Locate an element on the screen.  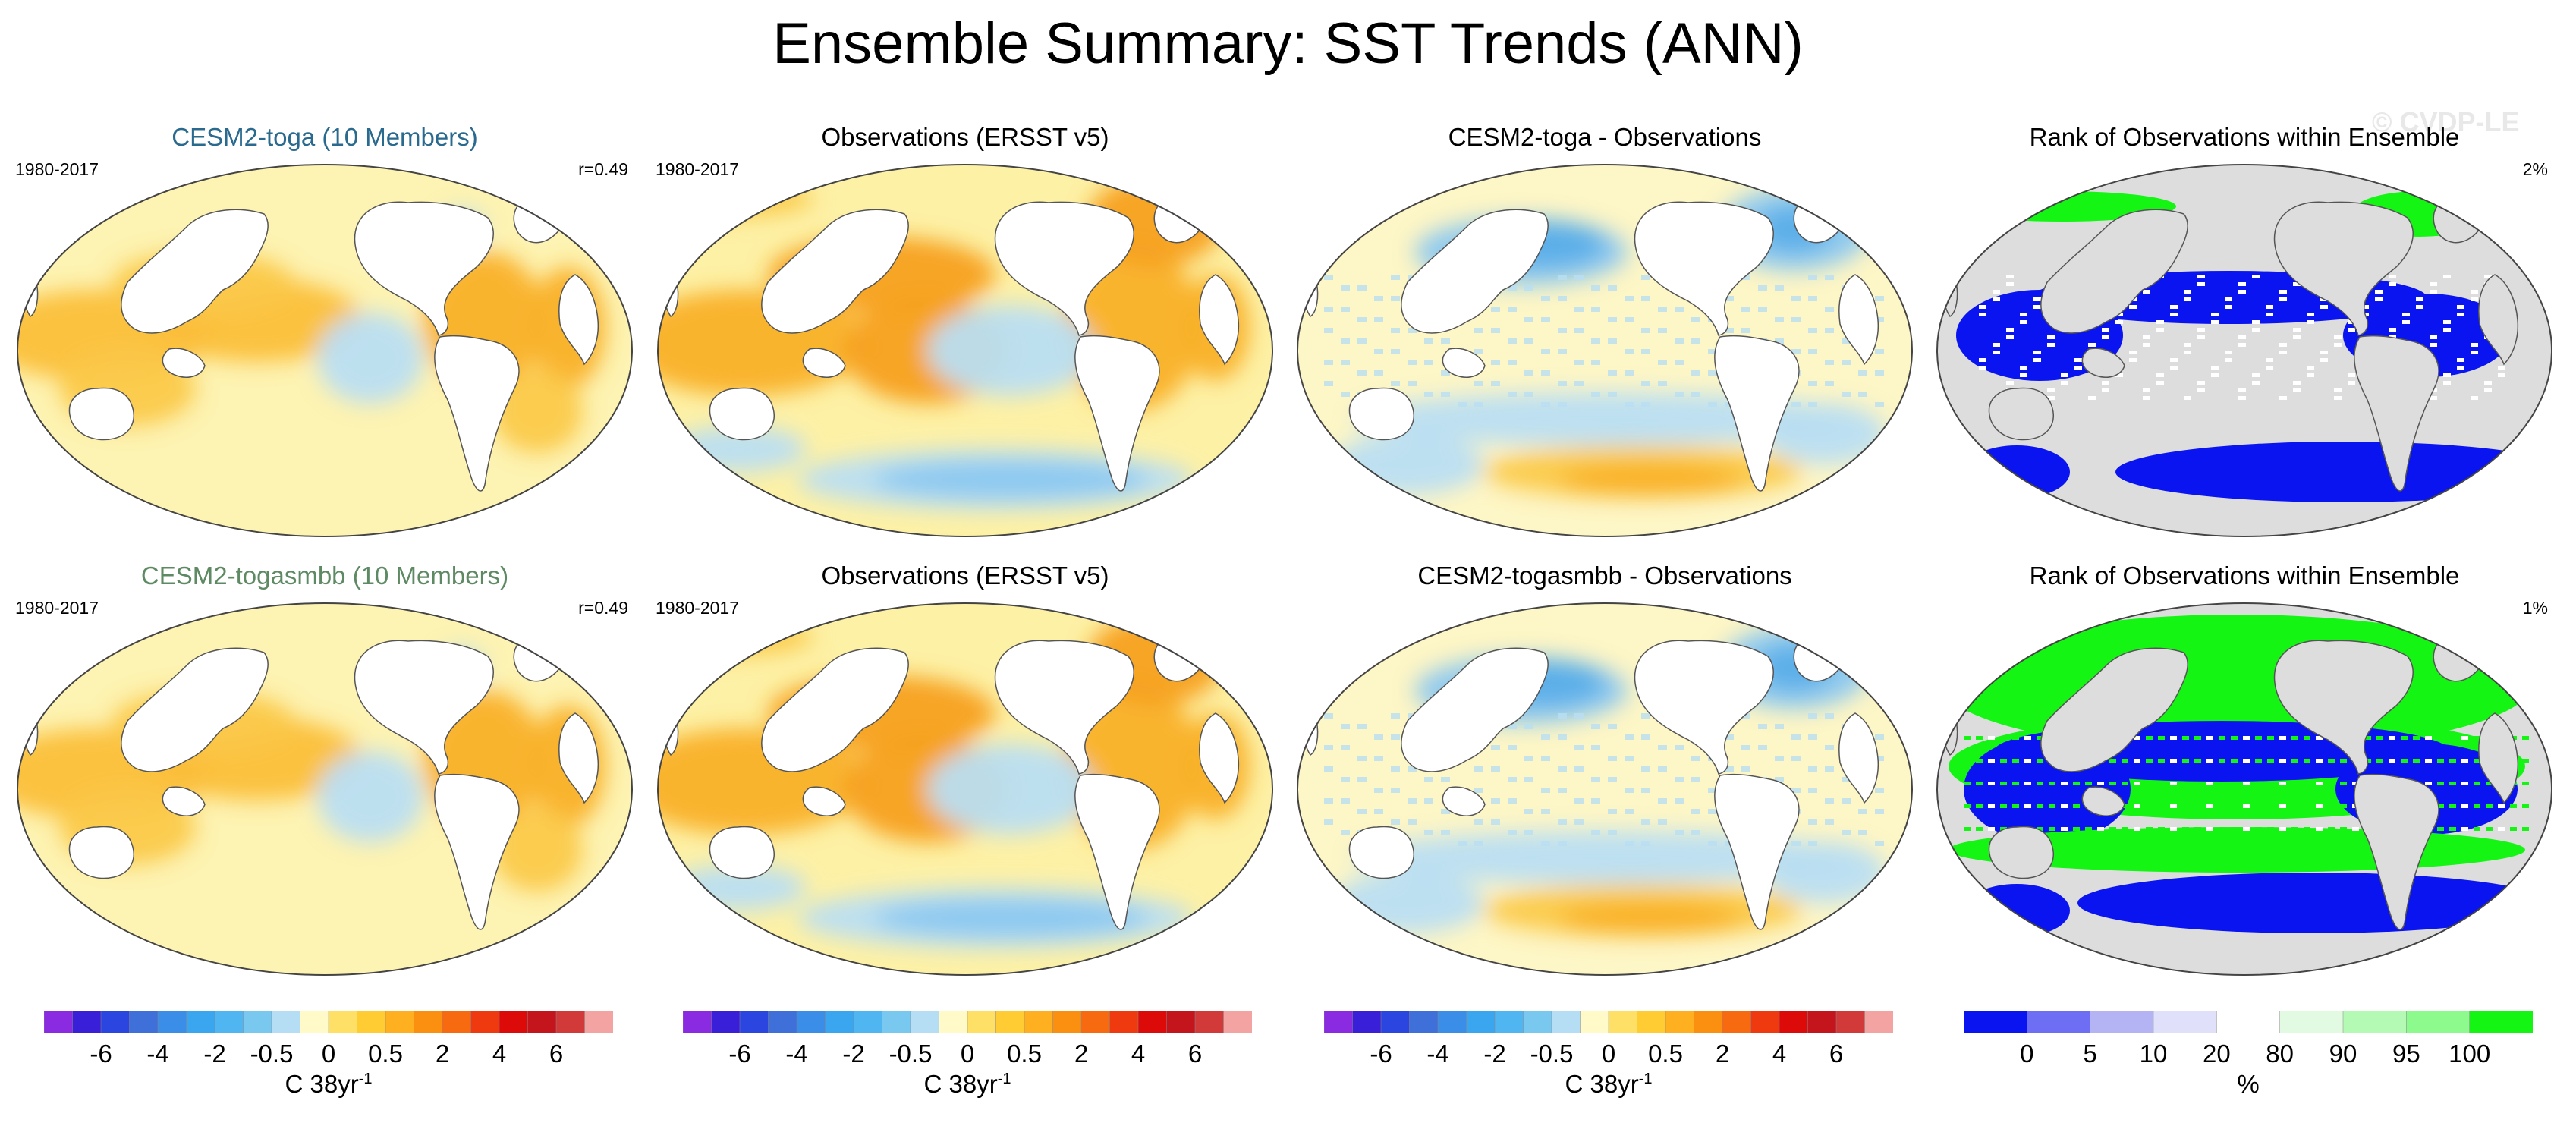
watermark: © CVDP-LE is located at coordinates (2446, 121).